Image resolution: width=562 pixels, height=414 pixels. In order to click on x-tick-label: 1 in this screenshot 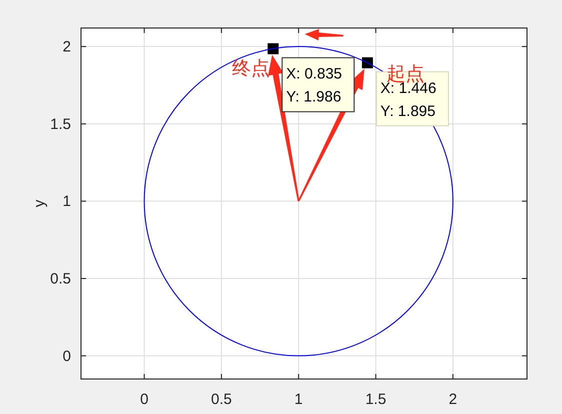, I will do `click(298, 399)`.